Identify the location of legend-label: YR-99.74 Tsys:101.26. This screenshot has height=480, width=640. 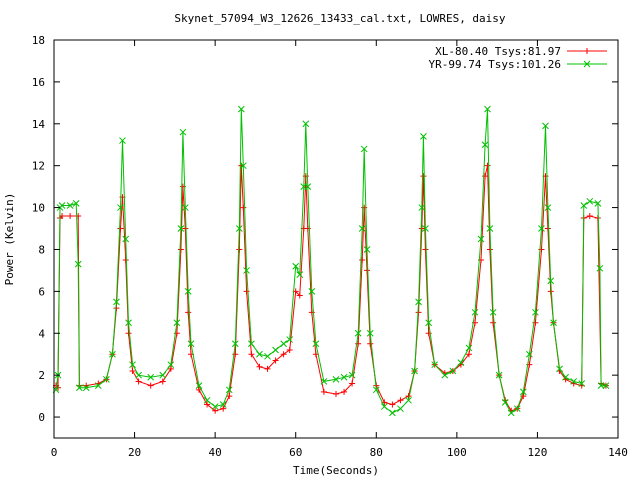
(495, 64).